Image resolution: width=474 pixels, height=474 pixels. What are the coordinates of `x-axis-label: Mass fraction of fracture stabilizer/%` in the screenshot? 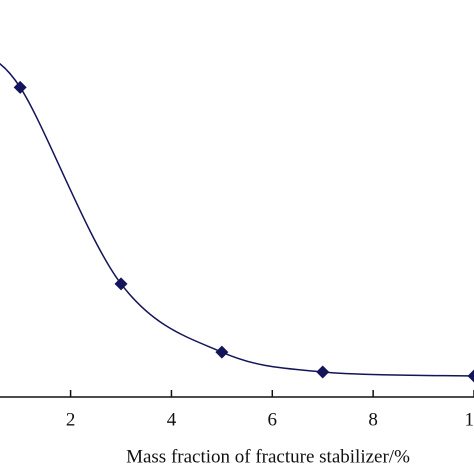 It's located at (268, 456).